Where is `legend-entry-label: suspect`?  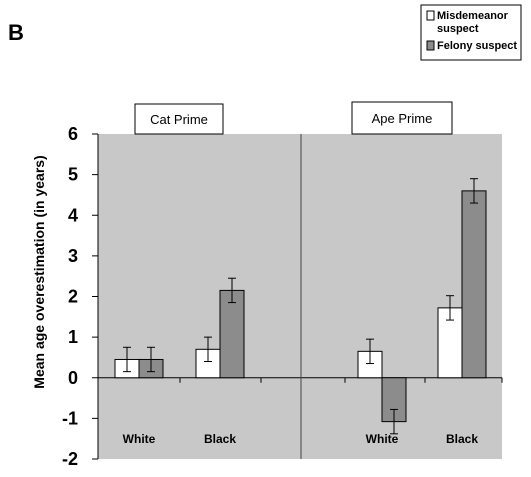
legend-entry-label: suspect is located at coordinates (458, 29).